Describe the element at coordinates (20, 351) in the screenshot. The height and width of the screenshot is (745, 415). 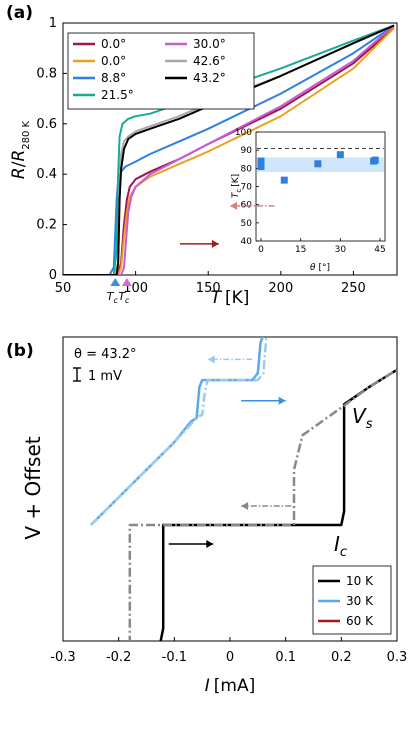
I see `panel-b-label: (b)` at that location.